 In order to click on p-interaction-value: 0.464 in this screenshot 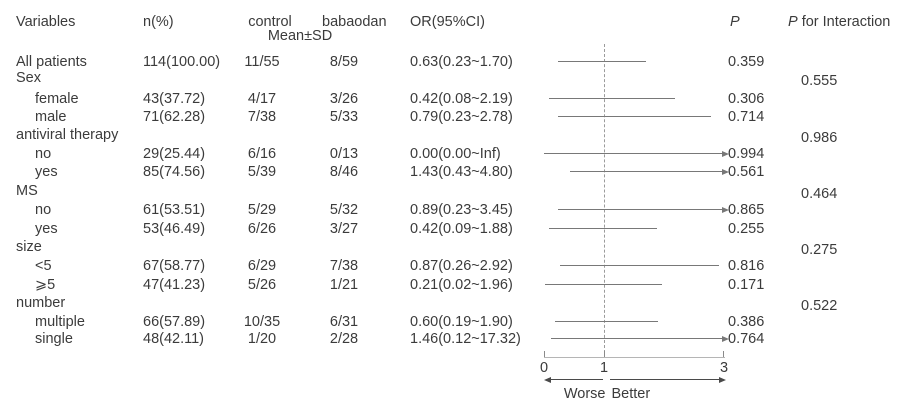, I will do `click(819, 194)`.